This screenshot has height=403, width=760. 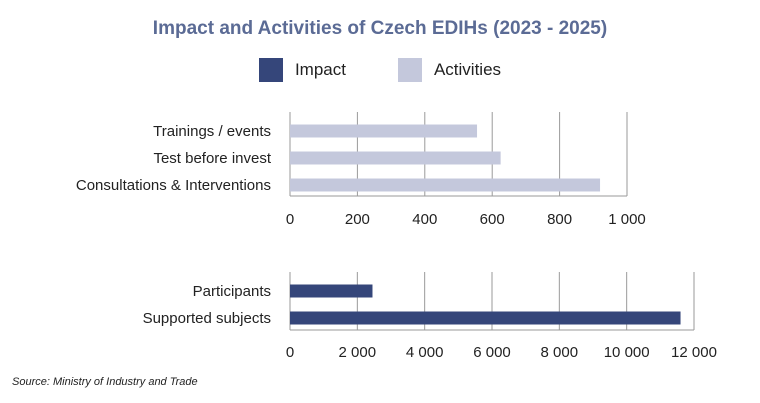 What do you see at coordinates (492, 352) in the screenshot?
I see `x-tick-label-1-3: 6 000` at bounding box center [492, 352].